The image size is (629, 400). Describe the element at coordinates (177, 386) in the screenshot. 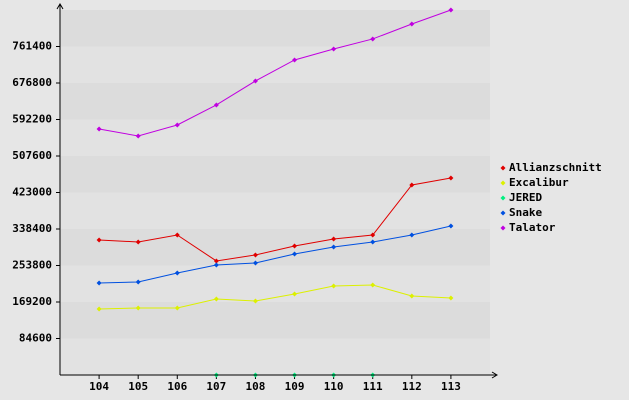

I see `x-tick-label: 106` at that location.